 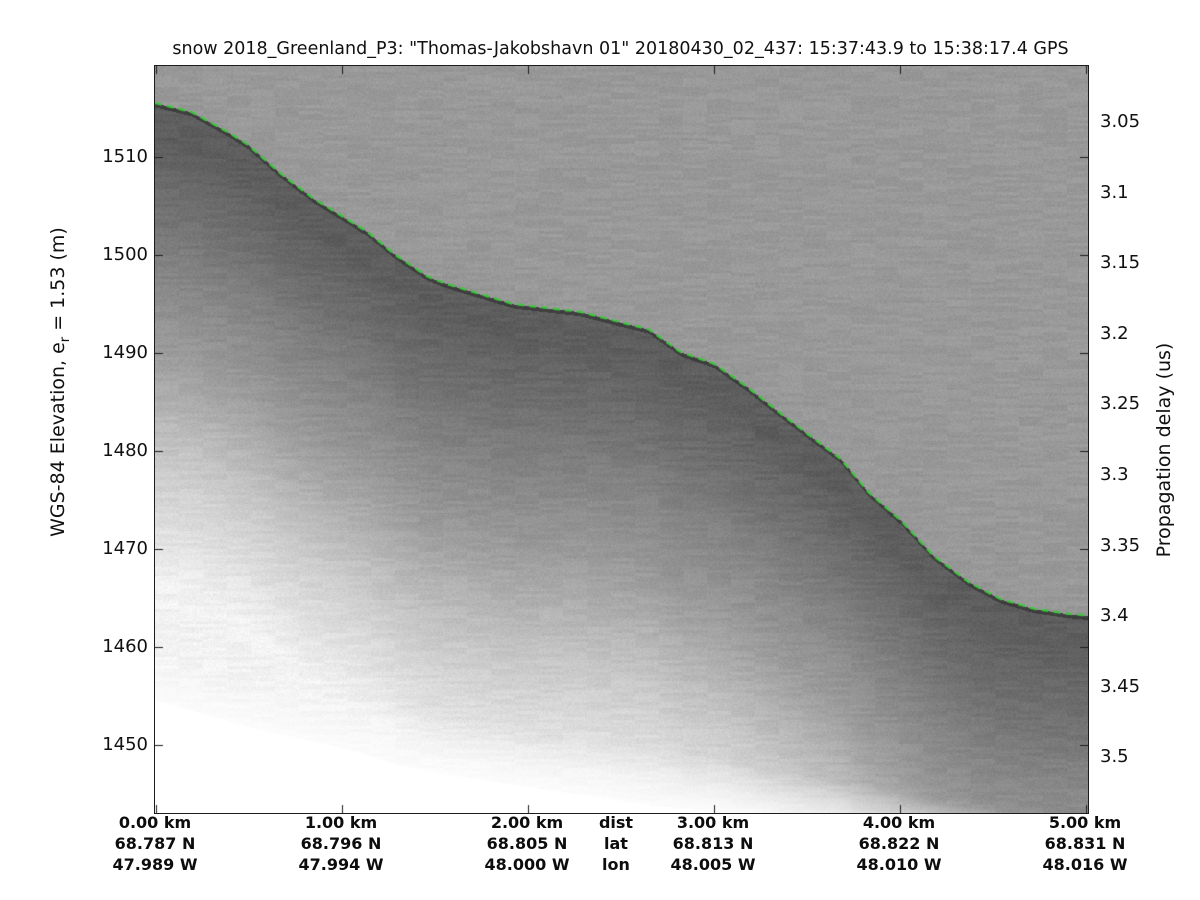 What do you see at coordinates (616, 864) in the screenshot?
I see `x-label-lon: lon` at bounding box center [616, 864].